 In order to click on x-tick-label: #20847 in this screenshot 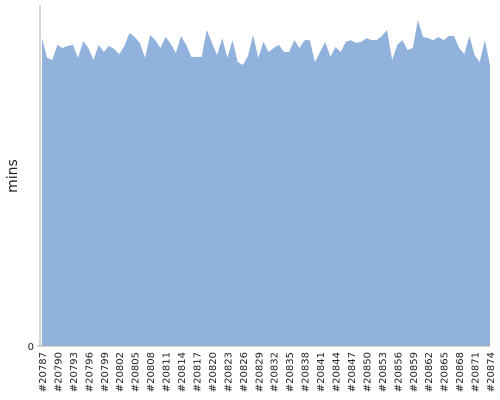, I will do `click(352, 372)`.